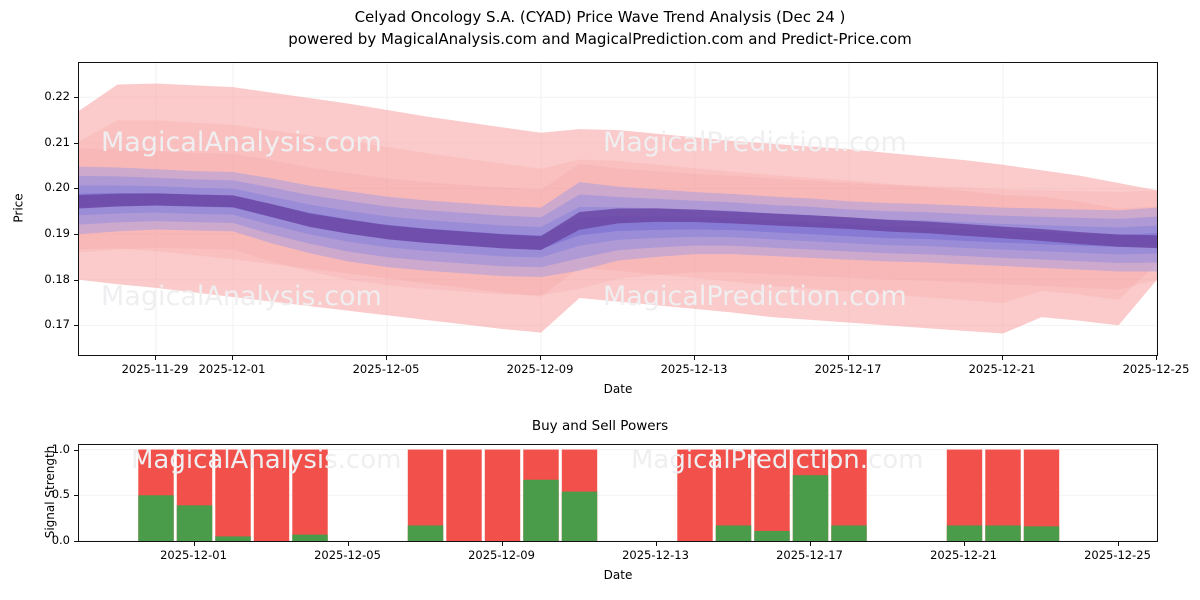  Describe the element at coordinates (57, 233) in the screenshot. I see `price-y-tick-label: 0.19` at that location.